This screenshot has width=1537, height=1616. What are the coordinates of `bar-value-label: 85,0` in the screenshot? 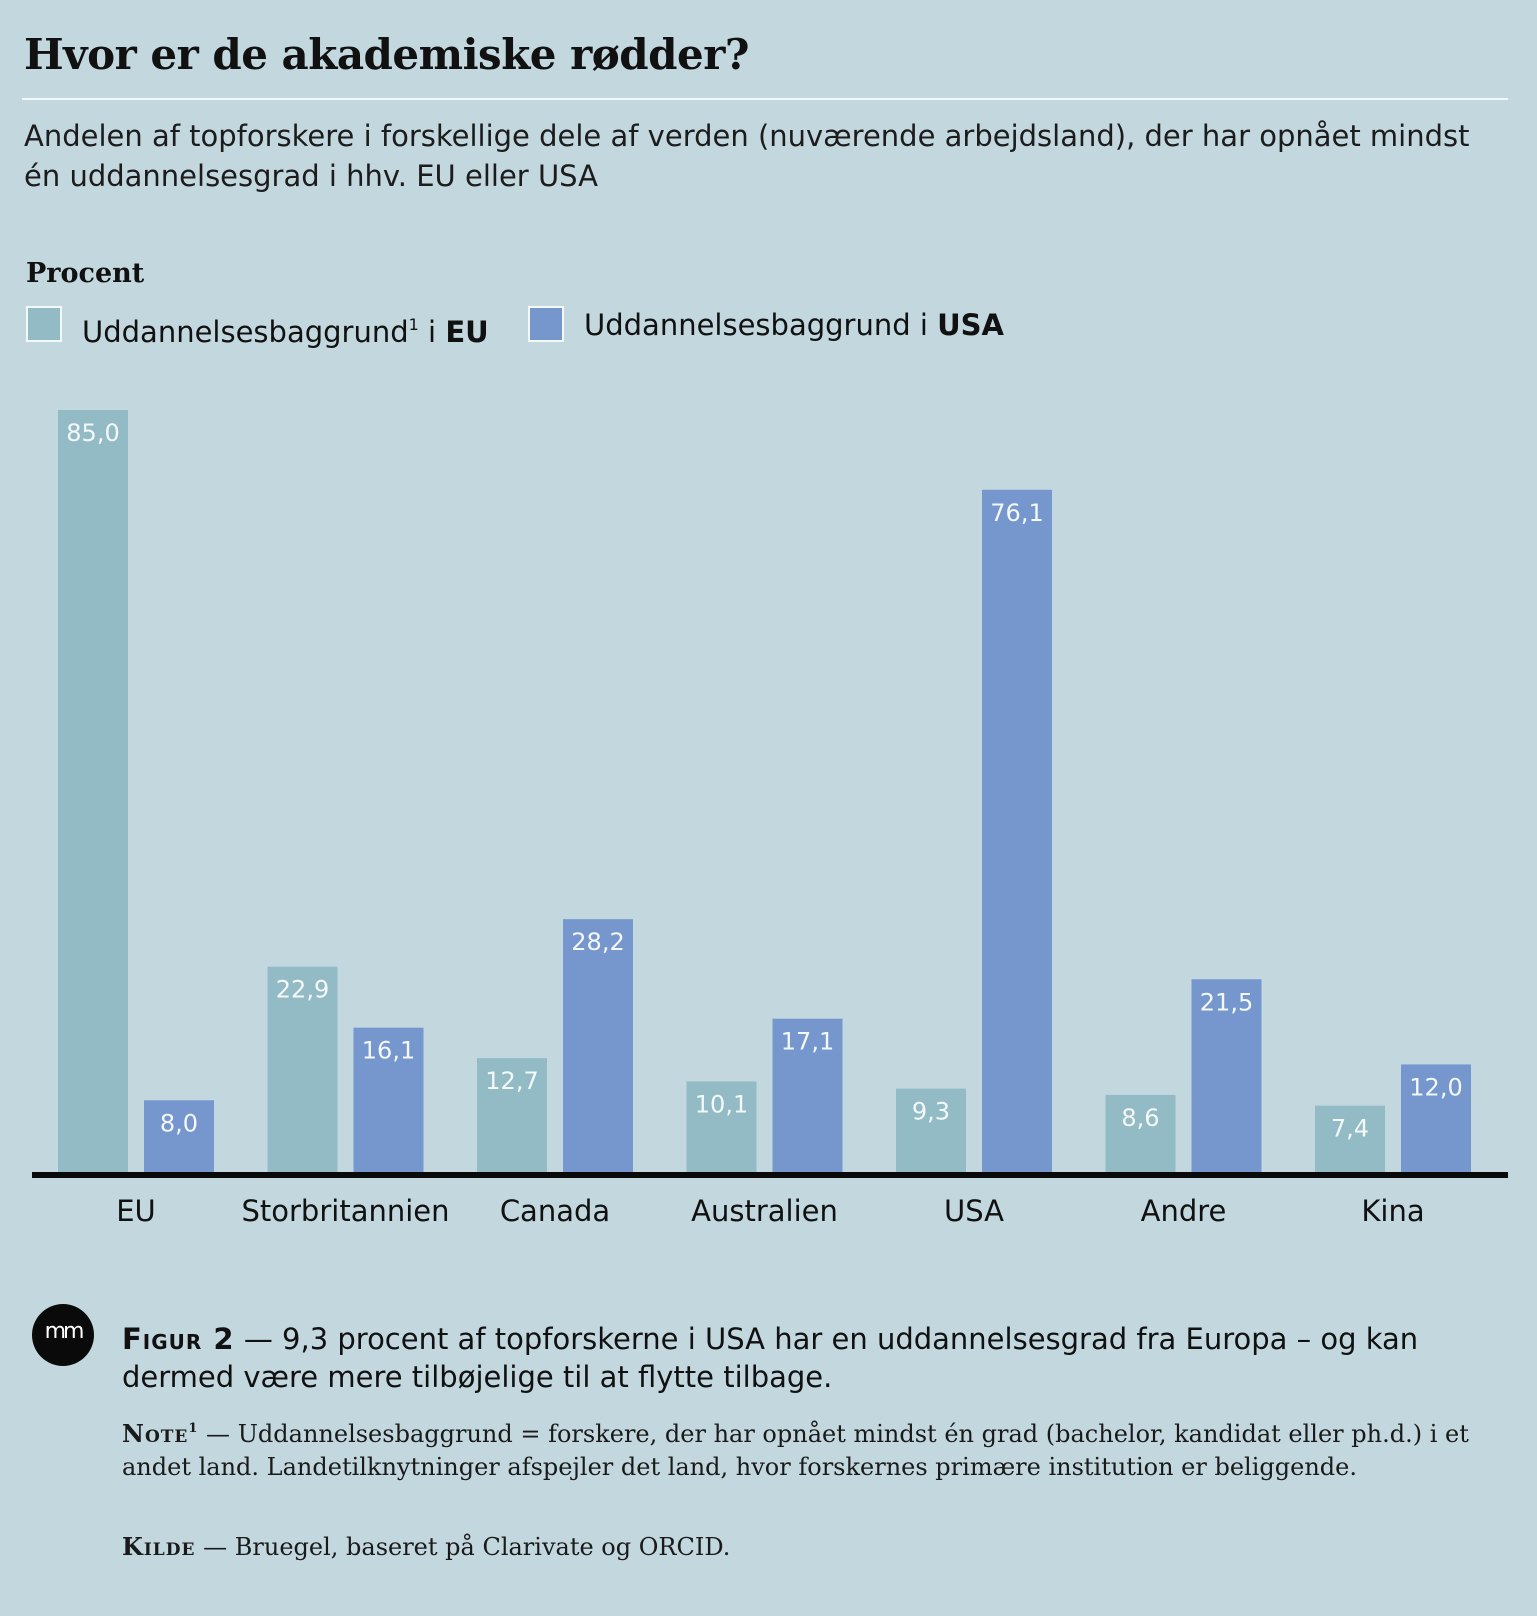 It's located at (92, 433).